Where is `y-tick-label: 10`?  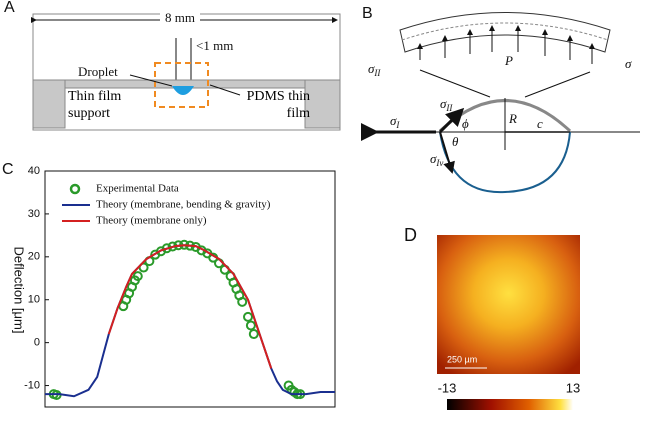
y-tick-label: 10 is located at coordinates (34, 300).